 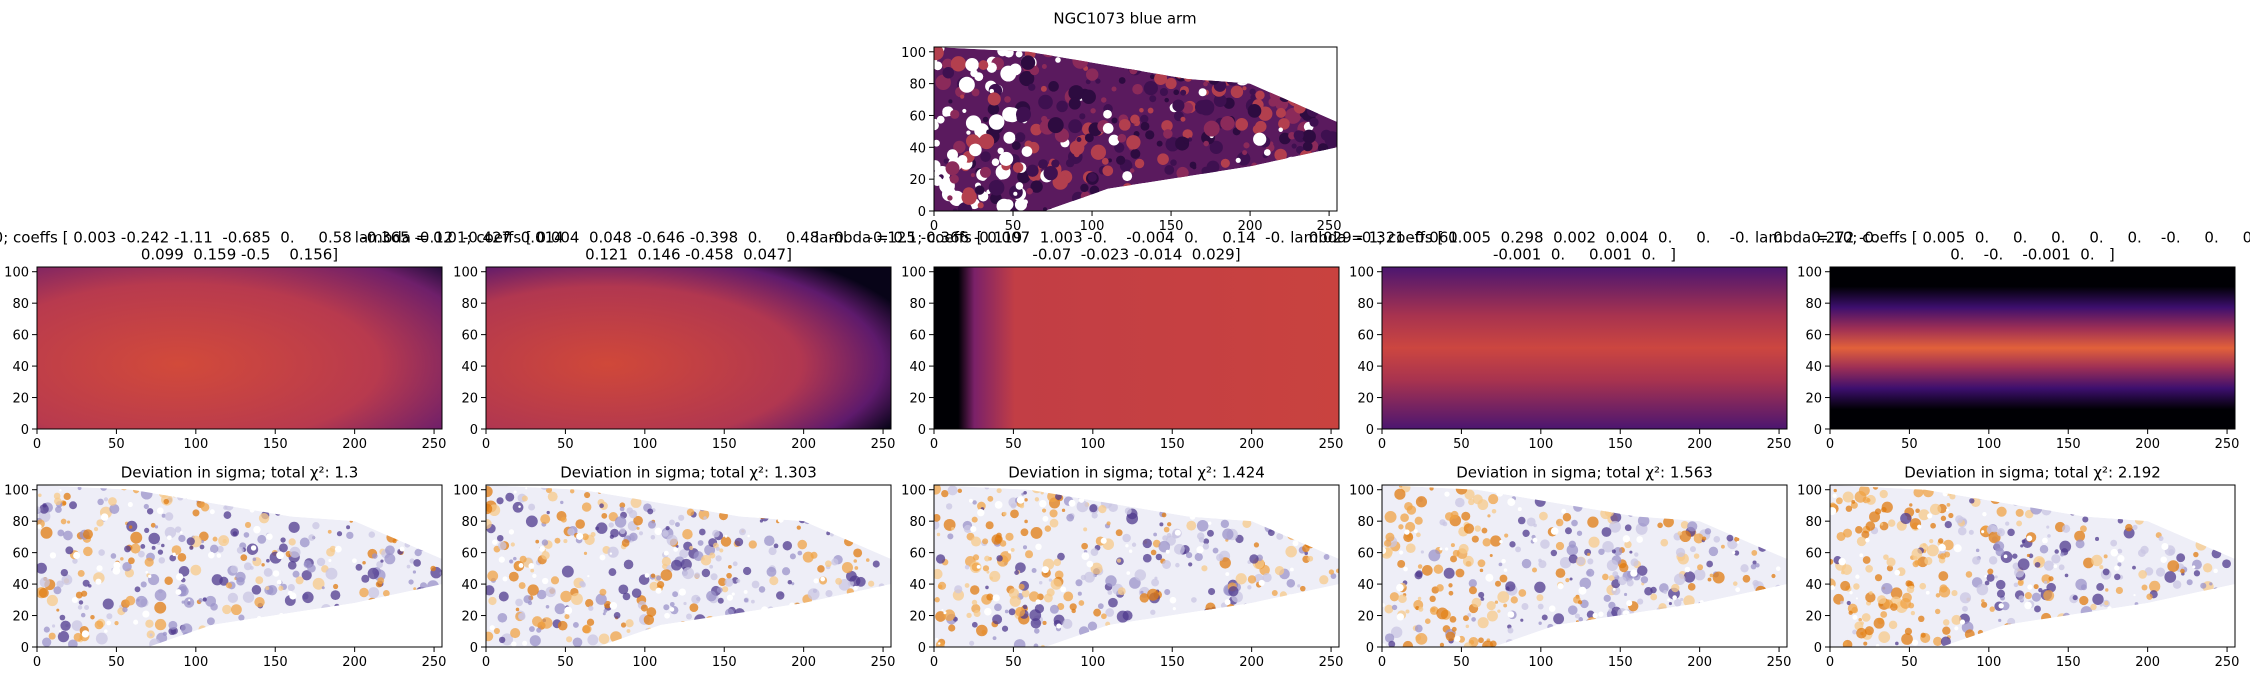 I want to click on panel-title: 0. -0. -0.001 0. ], so click(x=2032, y=255).